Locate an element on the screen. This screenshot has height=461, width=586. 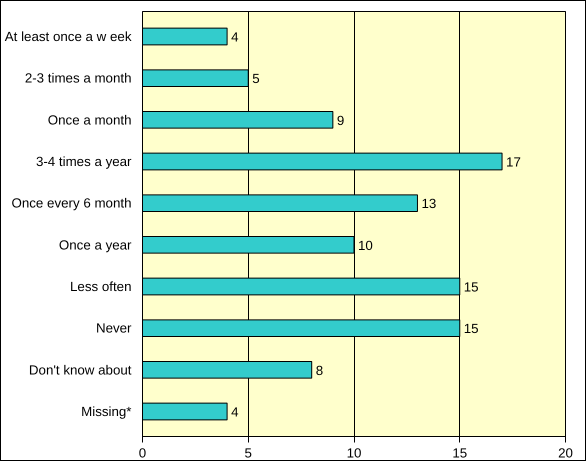
y-tick-label: 3-4 times a year is located at coordinates (84, 161).